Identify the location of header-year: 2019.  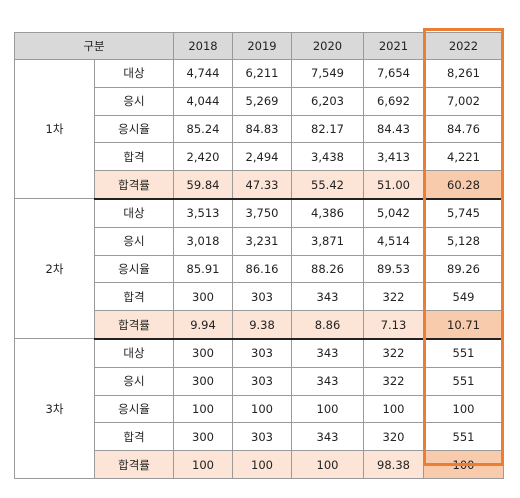
(262, 46).